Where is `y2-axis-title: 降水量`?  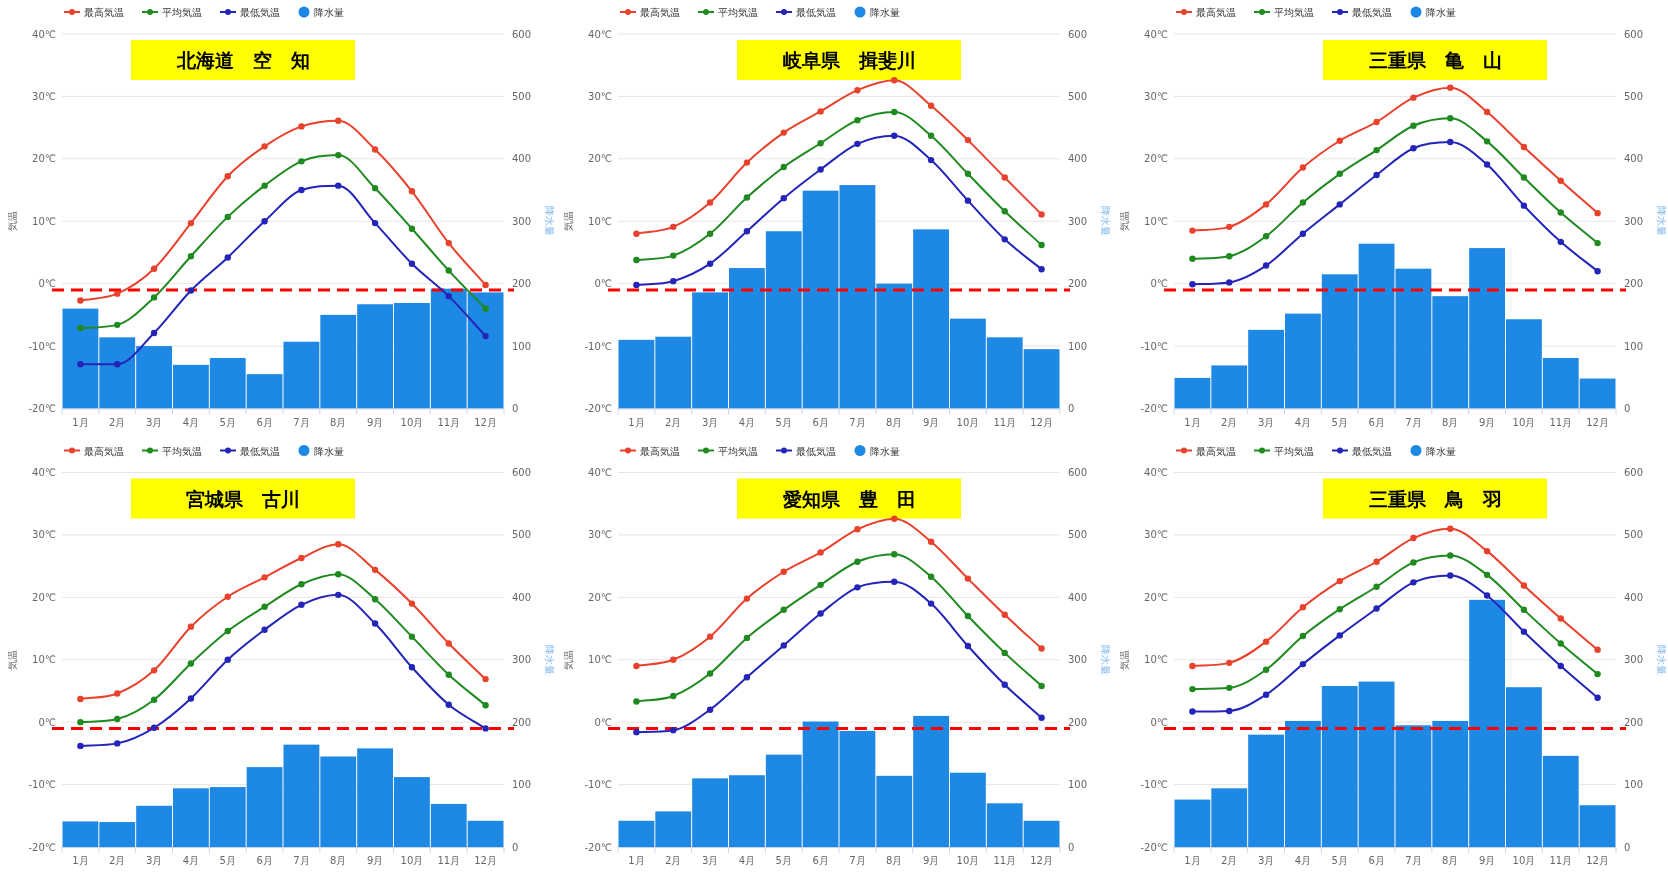 y2-axis-title: 降水量 is located at coordinates (549, 221).